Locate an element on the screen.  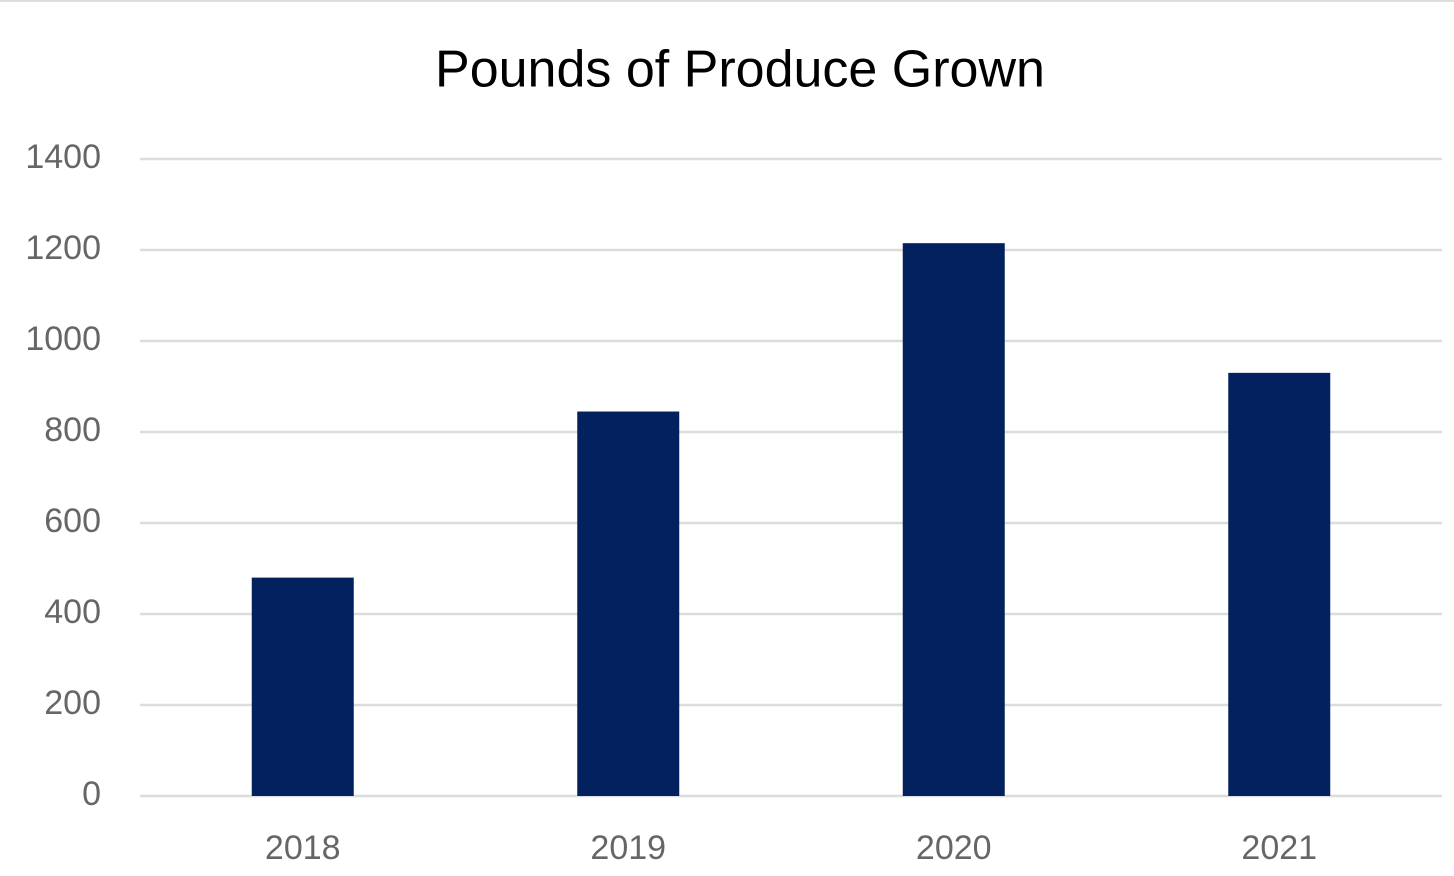
x-tick-label: 2020 is located at coordinates (954, 848).